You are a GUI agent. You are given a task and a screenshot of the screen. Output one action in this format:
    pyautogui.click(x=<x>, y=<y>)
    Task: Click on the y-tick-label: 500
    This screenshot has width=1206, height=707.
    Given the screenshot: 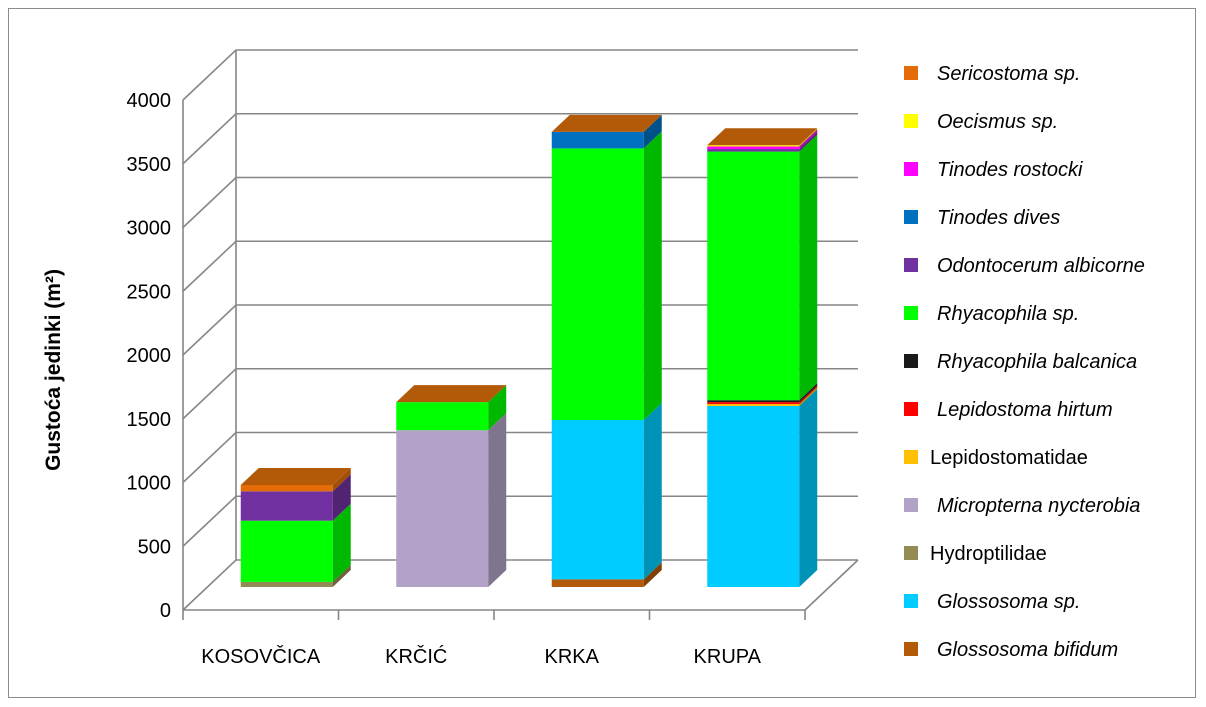 What is the action you would take?
    pyautogui.click(x=154, y=547)
    